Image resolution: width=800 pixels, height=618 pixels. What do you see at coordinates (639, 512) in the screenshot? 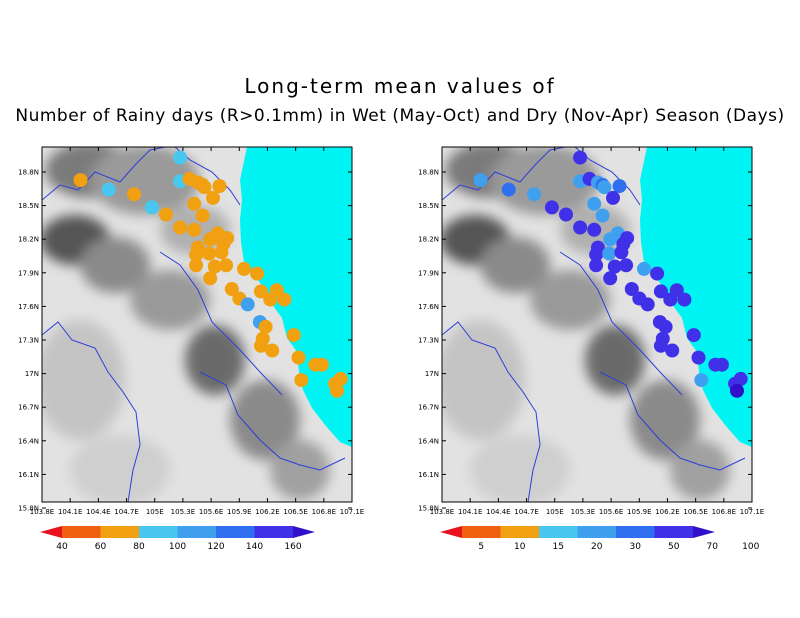
I see `x-tick-label: 105.9E` at bounding box center [639, 512].